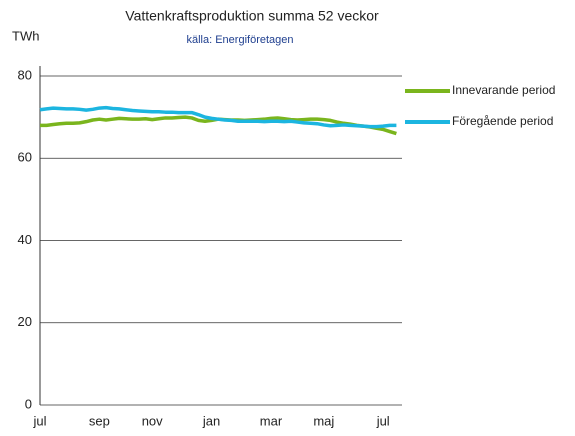  What do you see at coordinates (502, 121) in the screenshot?
I see `legend-label: Föregående period` at bounding box center [502, 121].